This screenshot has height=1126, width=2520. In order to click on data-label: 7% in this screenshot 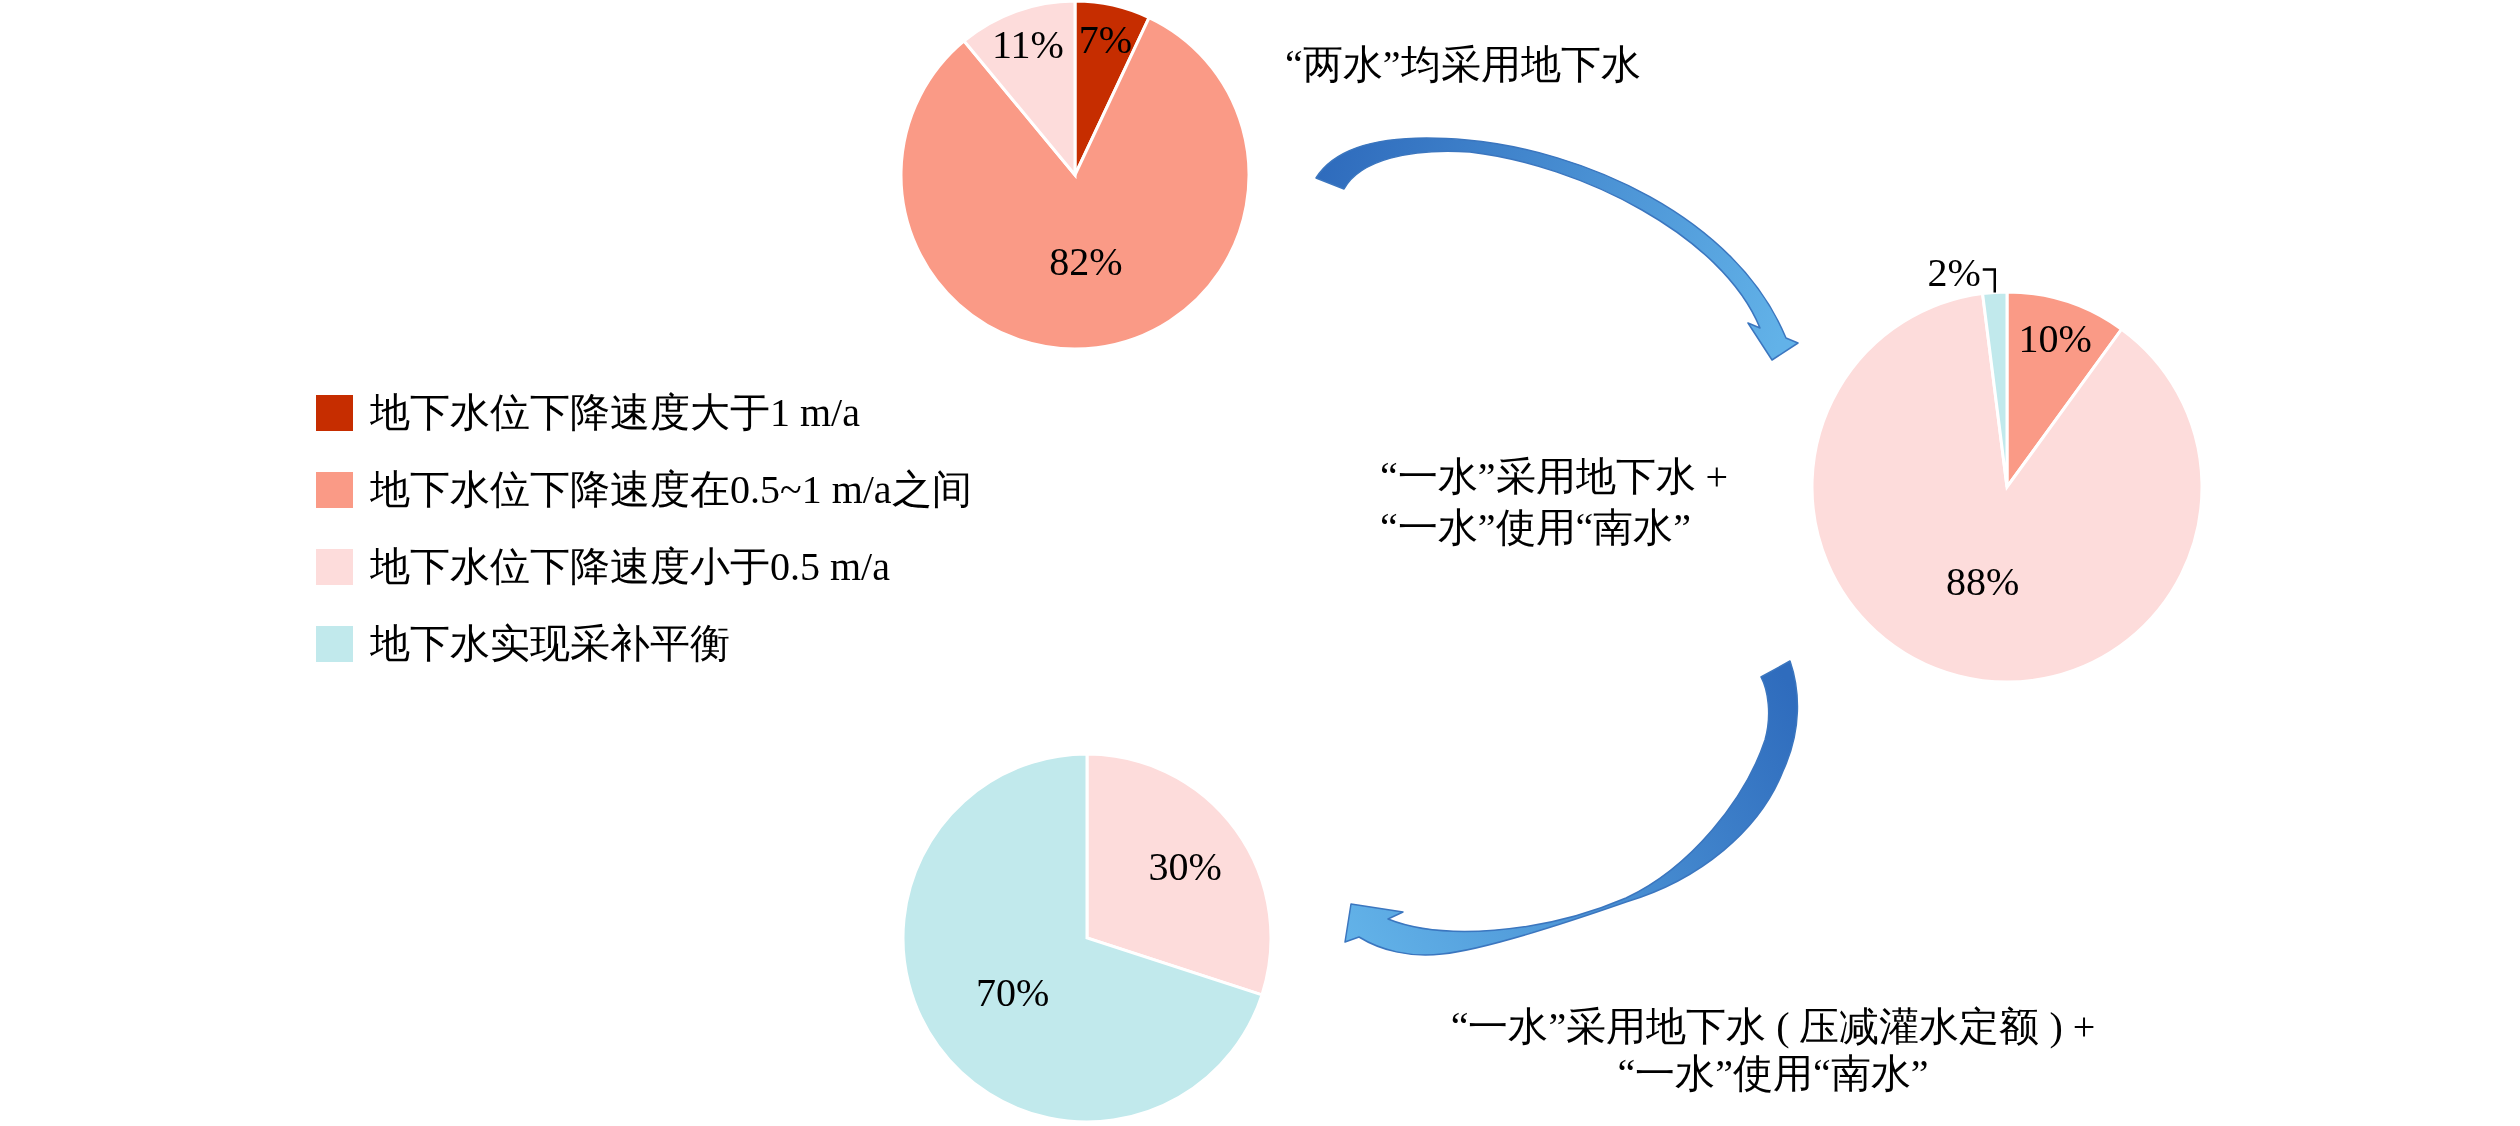, I will do `click(1105, 39)`.